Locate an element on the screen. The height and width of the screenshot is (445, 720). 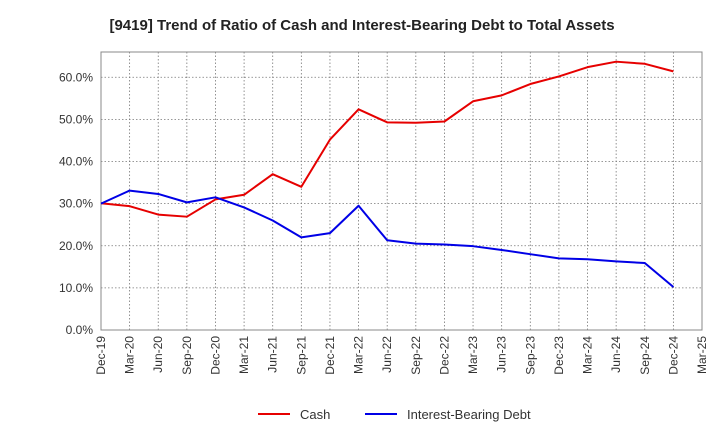
legend-label: Interest-Bearing Debt is located at coordinates (469, 414).